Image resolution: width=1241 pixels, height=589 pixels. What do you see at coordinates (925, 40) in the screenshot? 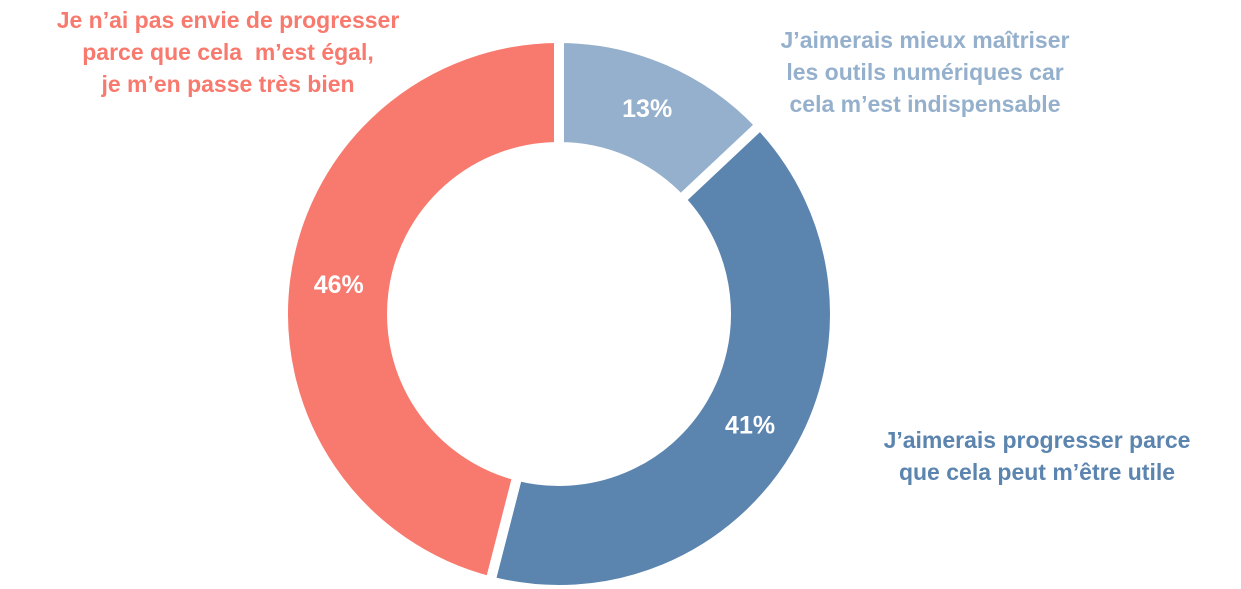
I see `category-label: J’aimerais mieux maîtriser` at bounding box center [925, 40].